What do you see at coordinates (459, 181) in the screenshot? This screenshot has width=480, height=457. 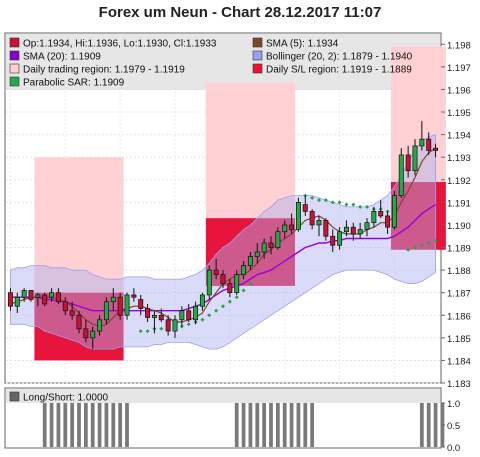 I see `y-tick-label: 1.192` at bounding box center [459, 181].